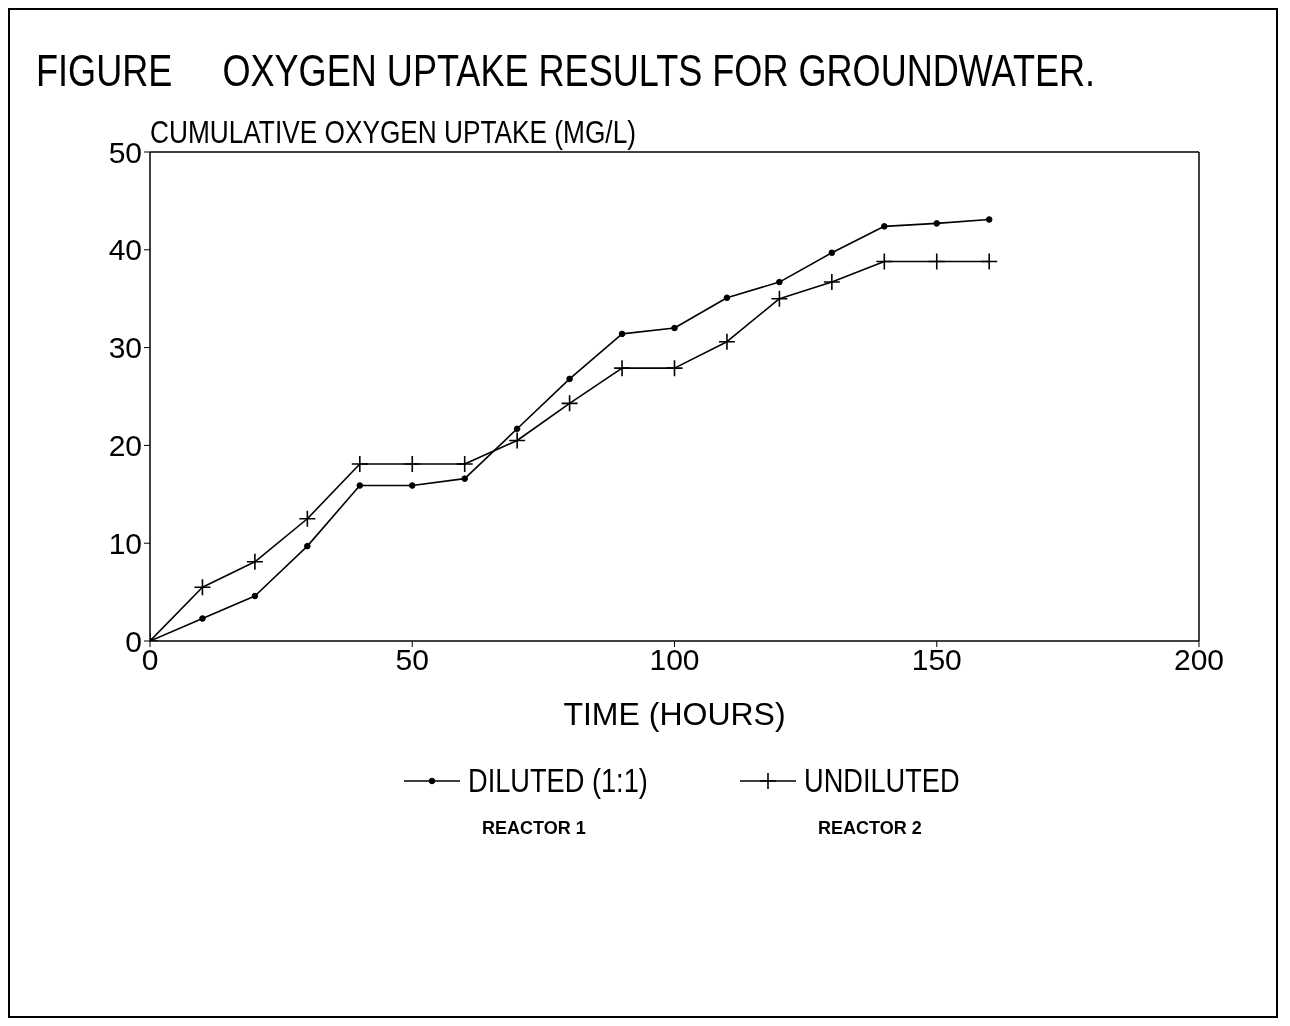 This screenshot has height=1026, width=1290. What do you see at coordinates (558, 780) in the screenshot?
I see `legend-label: DILUTED (1:1)` at bounding box center [558, 780].